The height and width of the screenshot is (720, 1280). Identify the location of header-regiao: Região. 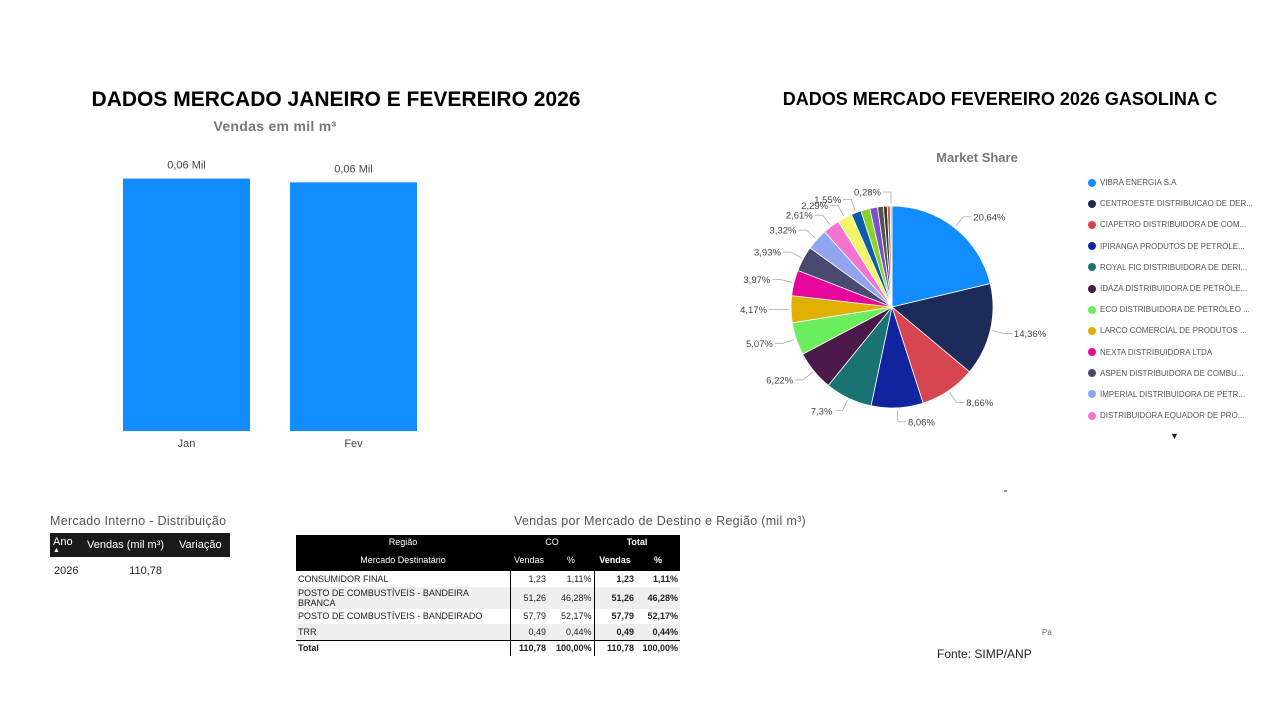
(403, 542).